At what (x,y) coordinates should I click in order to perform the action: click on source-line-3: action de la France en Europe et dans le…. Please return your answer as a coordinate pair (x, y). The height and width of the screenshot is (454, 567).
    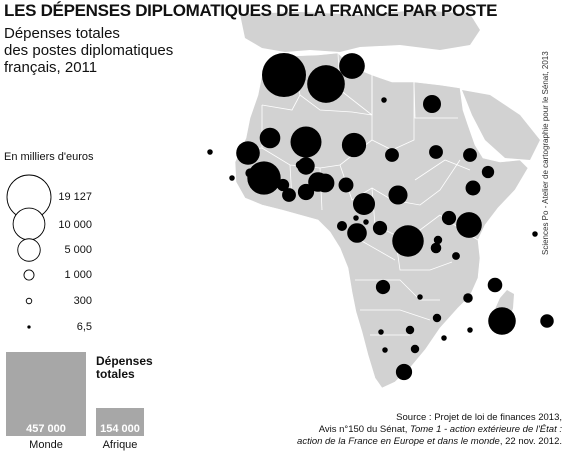
    Looking at the image, I should click on (397, 442).